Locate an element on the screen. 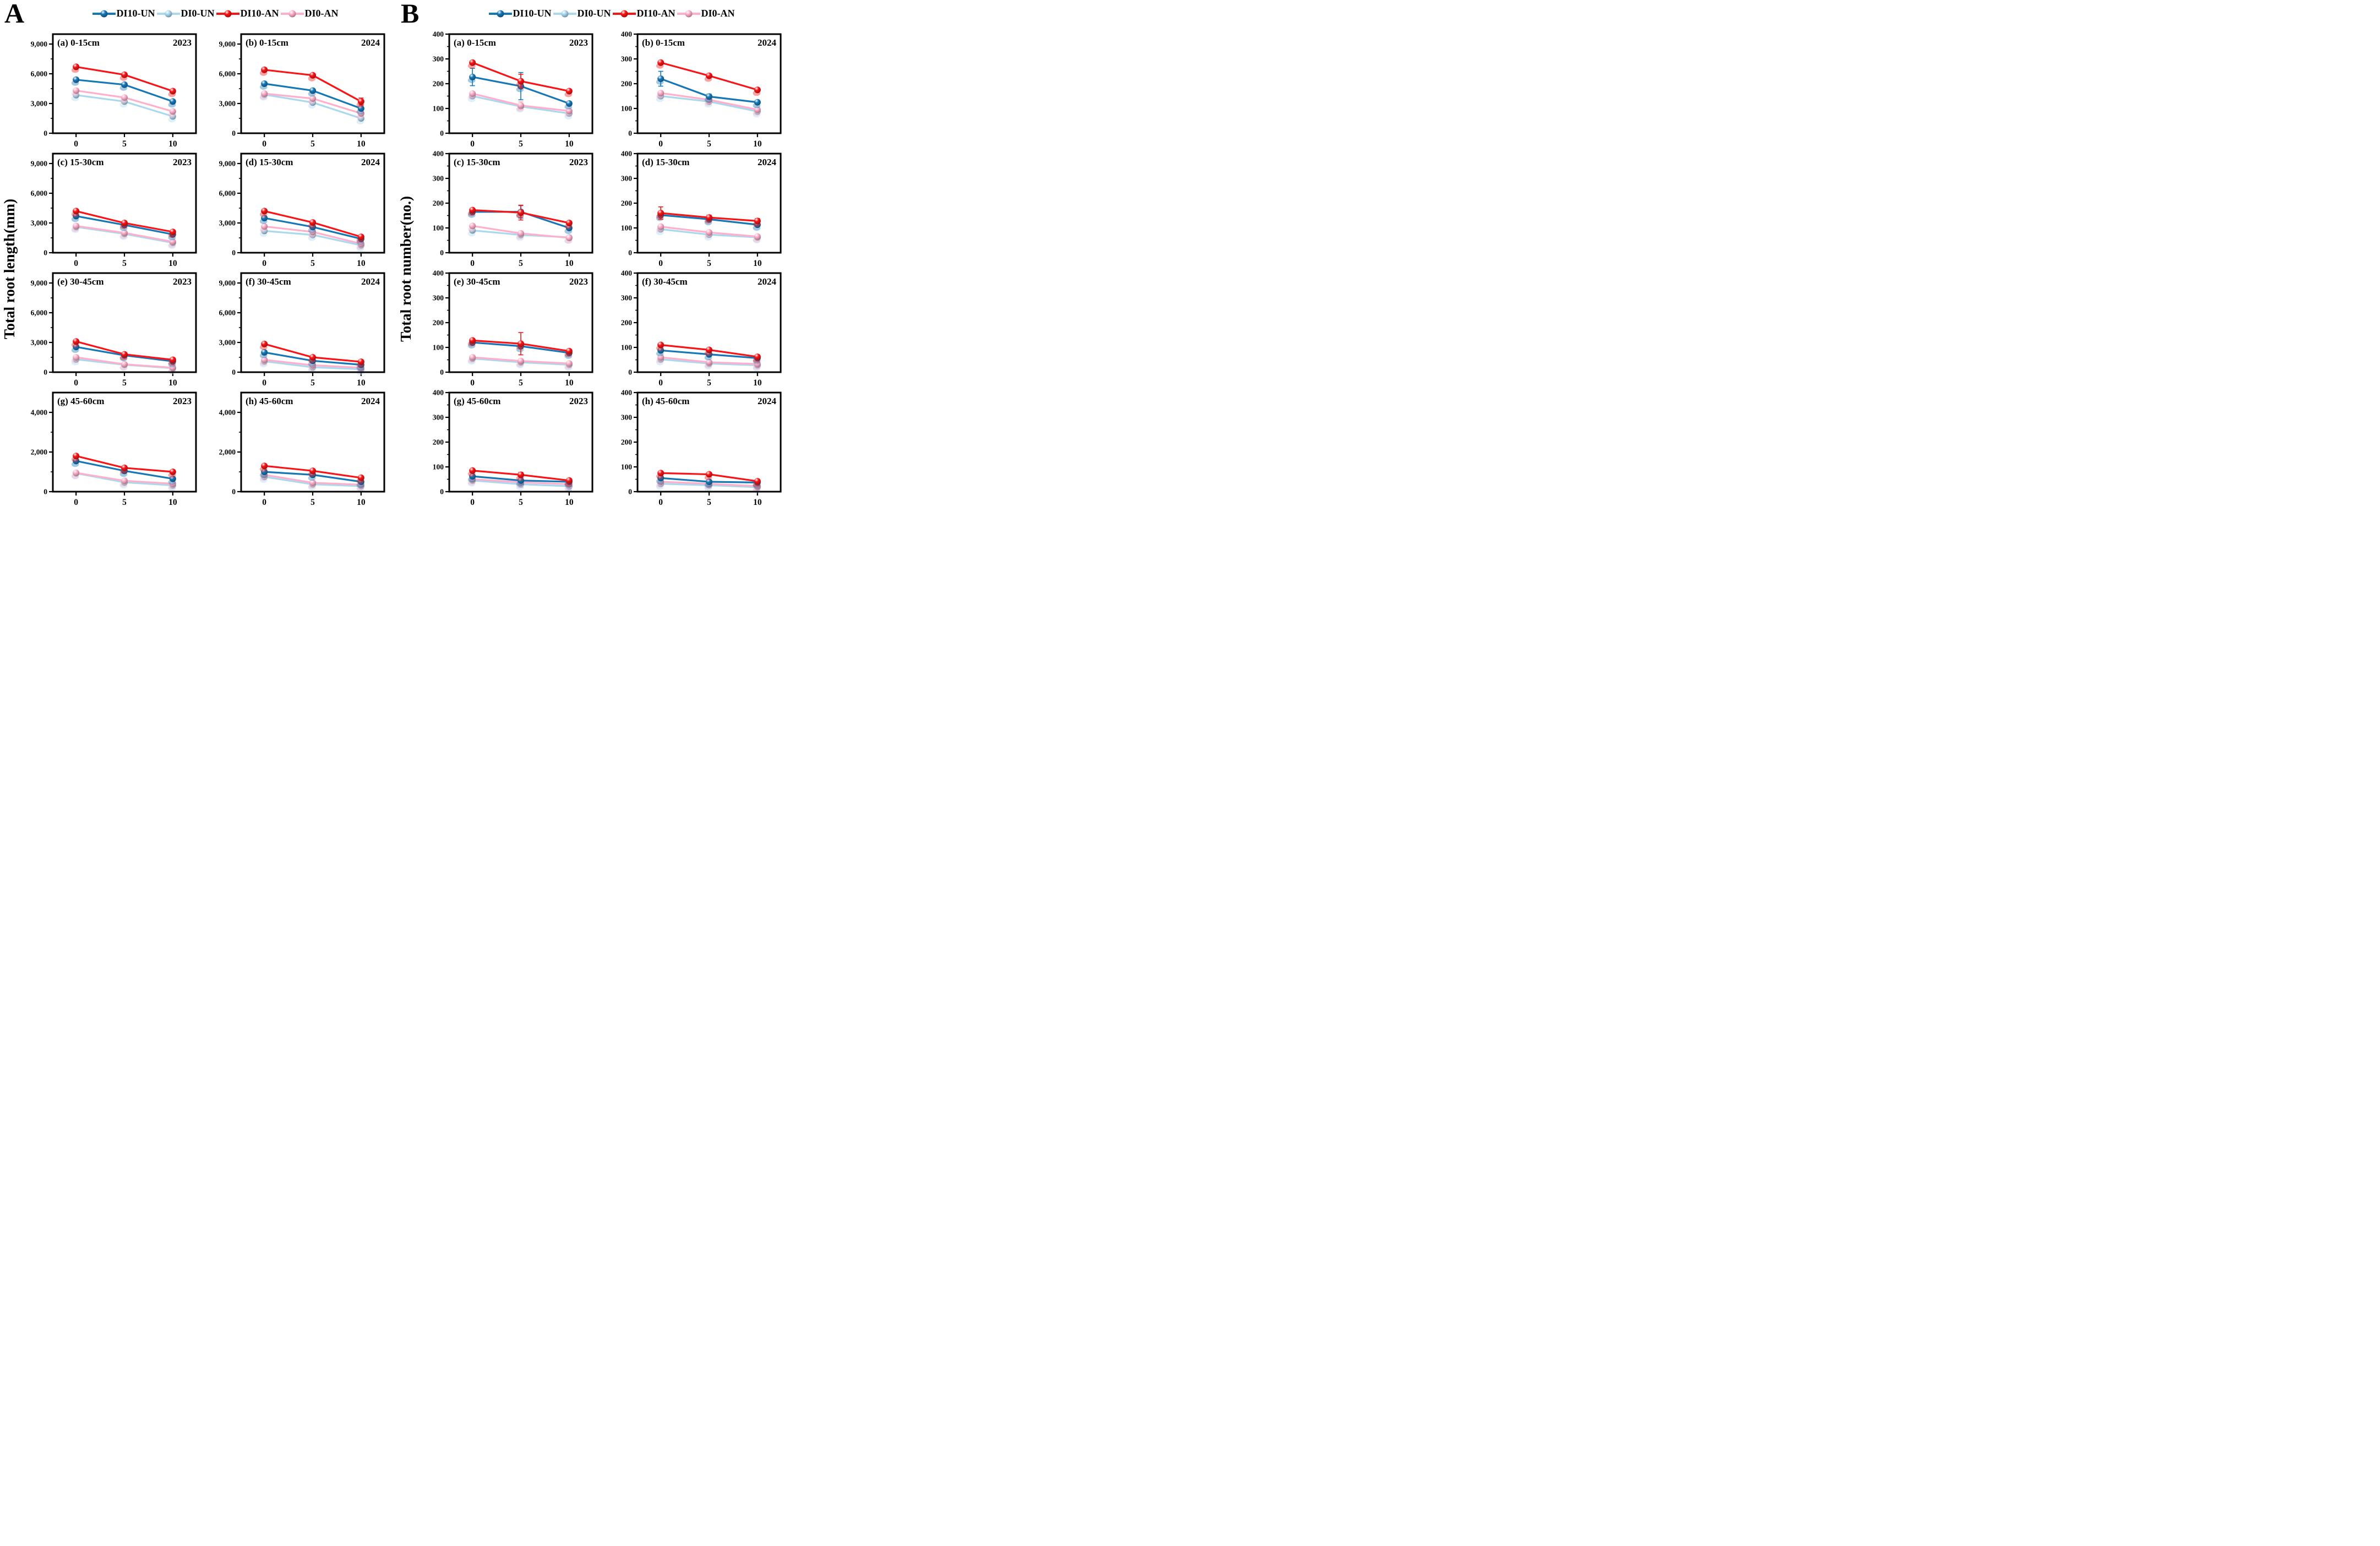 This screenshot has width=2380, height=1546. subplot-B-h-2024: 0 100 200 300 400 0 5 10 (h) 45-60cm 2024 is located at coordinates (701, 448).